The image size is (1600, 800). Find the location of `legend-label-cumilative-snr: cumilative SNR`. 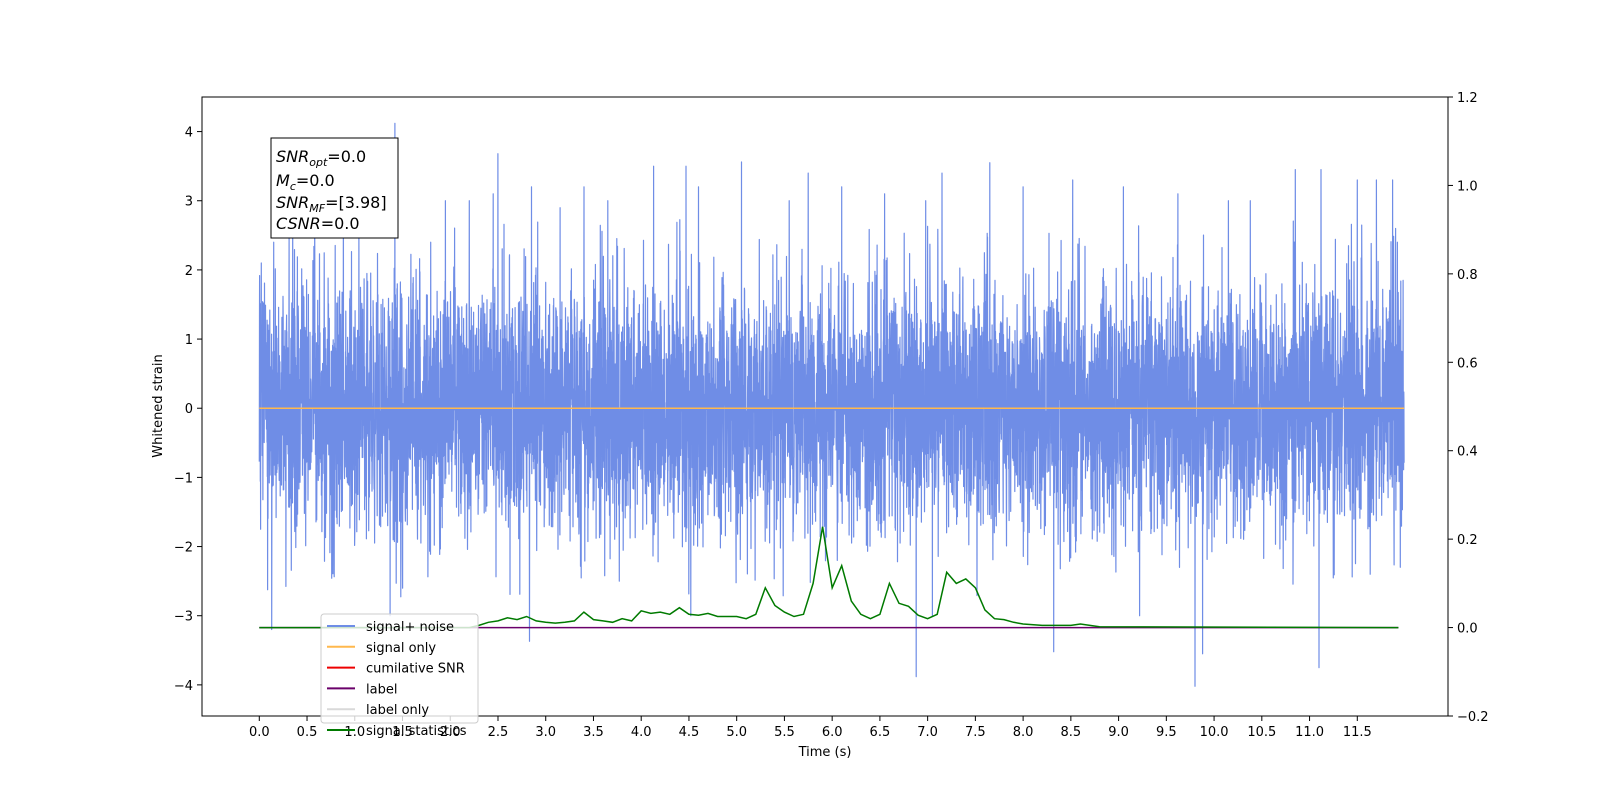

legend-label-cumilative-snr: cumilative SNR is located at coordinates (415, 669).